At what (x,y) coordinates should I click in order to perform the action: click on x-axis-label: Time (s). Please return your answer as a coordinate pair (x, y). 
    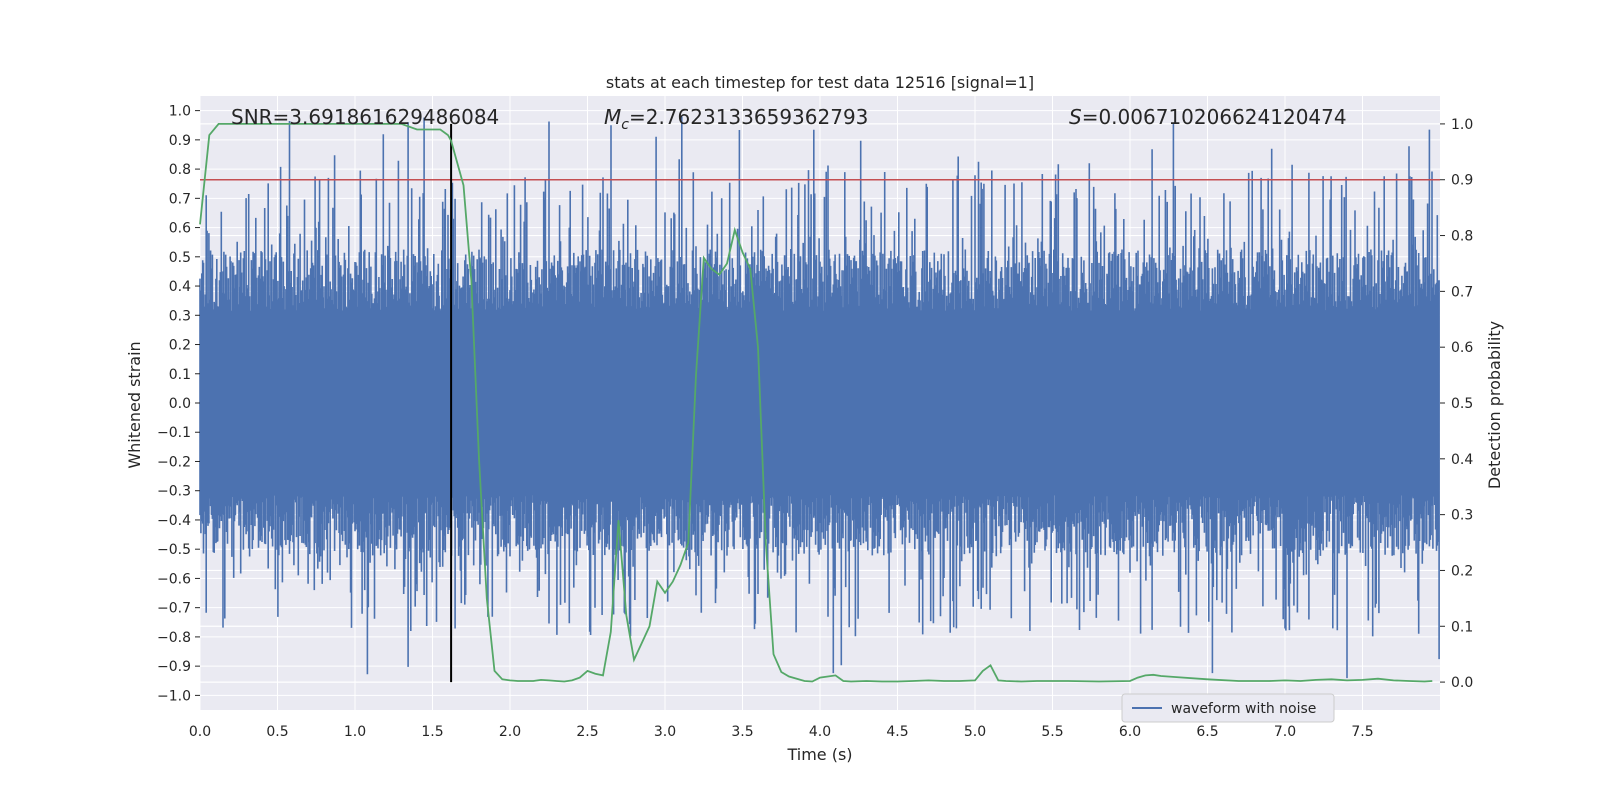
    Looking at the image, I should click on (819, 754).